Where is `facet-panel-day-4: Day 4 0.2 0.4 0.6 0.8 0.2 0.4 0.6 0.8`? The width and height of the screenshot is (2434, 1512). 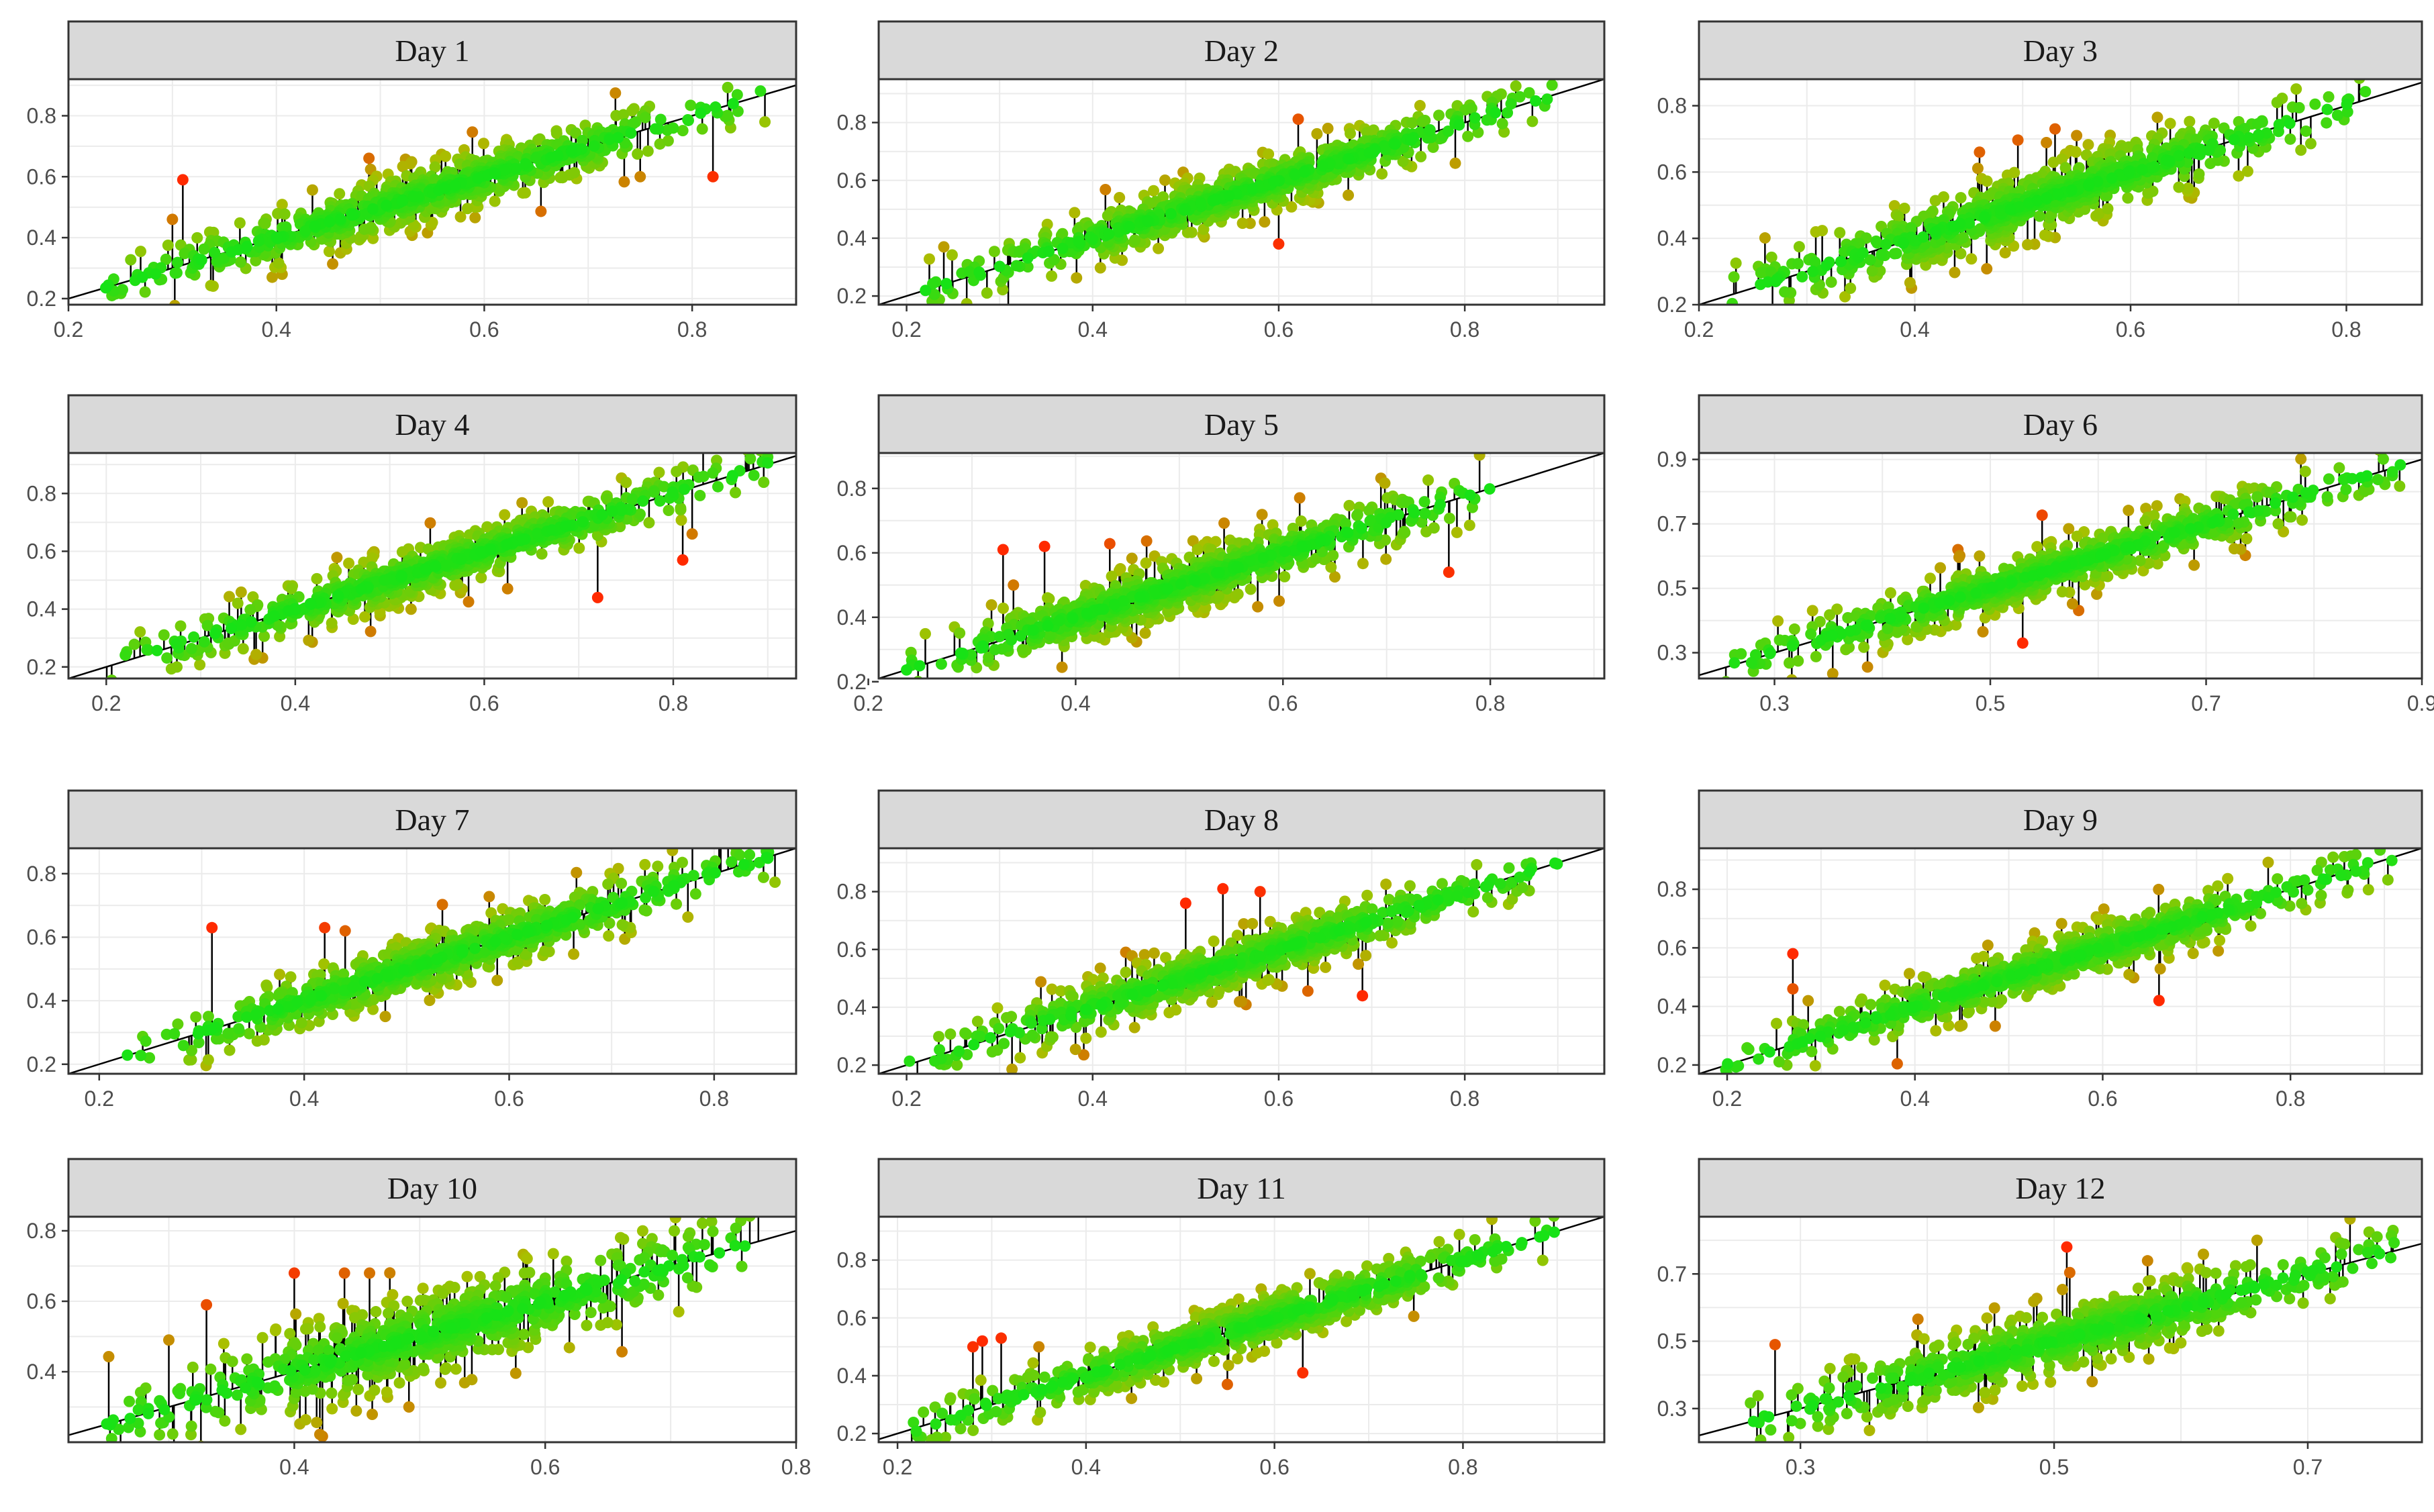 facet-panel-day-4: Day 4 0.2 0.4 0.6 0.8 0.2 0.4 0.6 0.8 is located at coordinates (412, 554).